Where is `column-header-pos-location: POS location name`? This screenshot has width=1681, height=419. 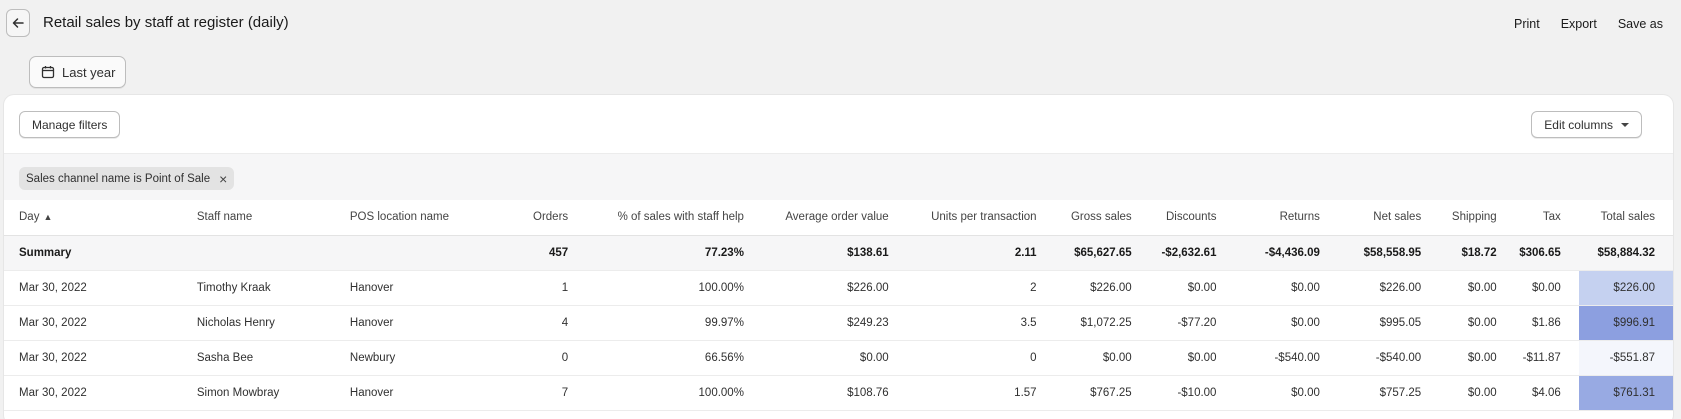 column-header-pos-location: POS location name is located at coordinates (411, 218).